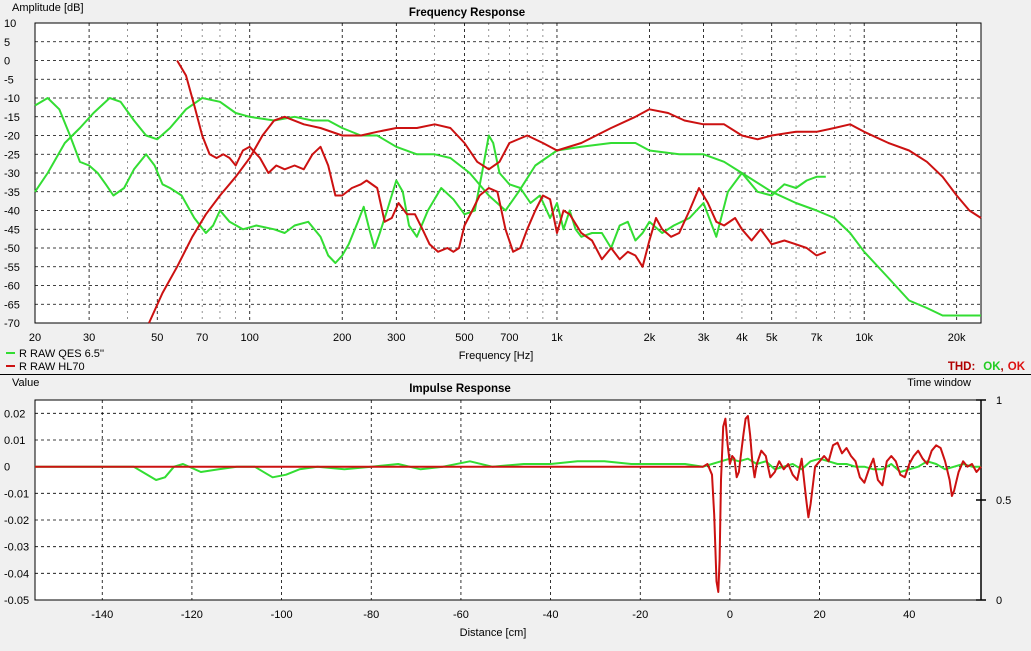 This screenshot has height=651, width=1031. Describe the element at coordinates (202, 338) in the screenshot. I see `fr-x-tick-label: 70` at that location.